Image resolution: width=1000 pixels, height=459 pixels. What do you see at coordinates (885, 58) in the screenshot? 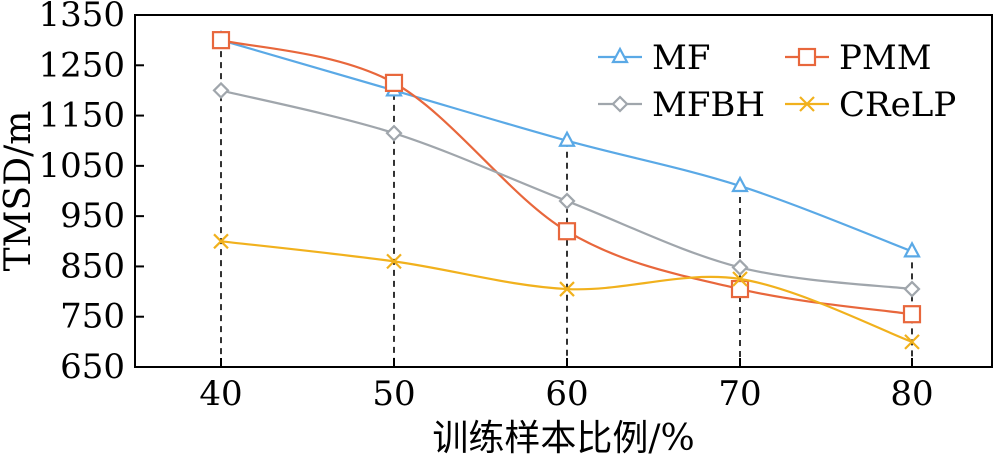
I see `legend-label: PMM` at bounding box center [885, 58].